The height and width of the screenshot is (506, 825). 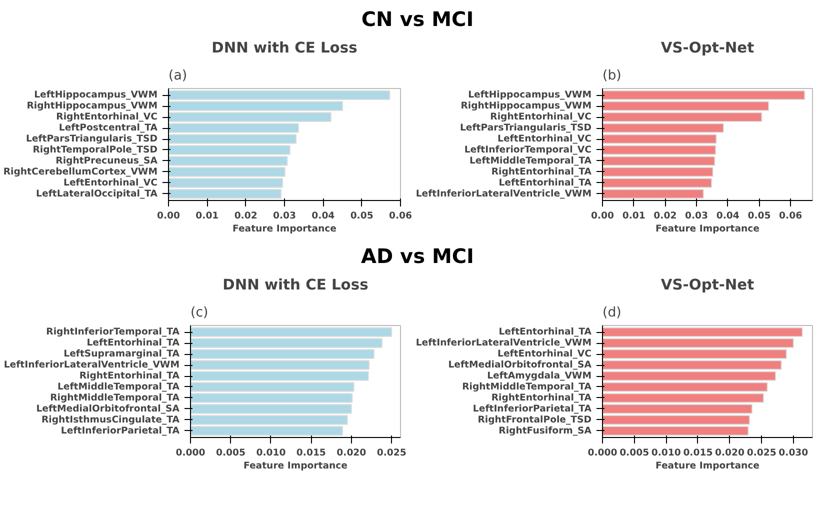 I want to click on y-tick-label: RightCerebellumCortex_VWM, so click(x=80, y=172).